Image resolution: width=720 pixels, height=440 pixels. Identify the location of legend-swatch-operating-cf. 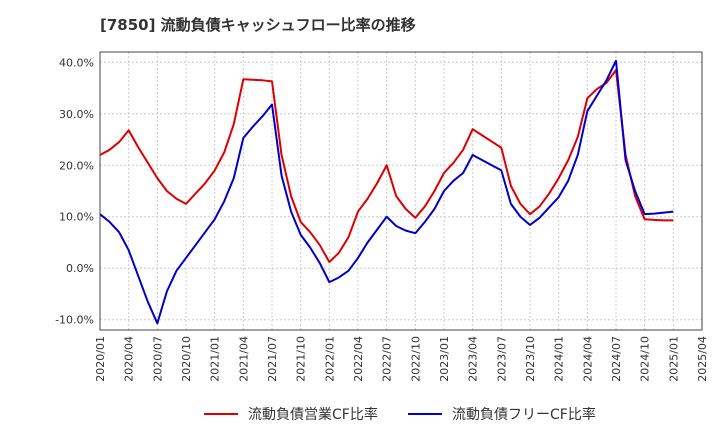
(221, 414).